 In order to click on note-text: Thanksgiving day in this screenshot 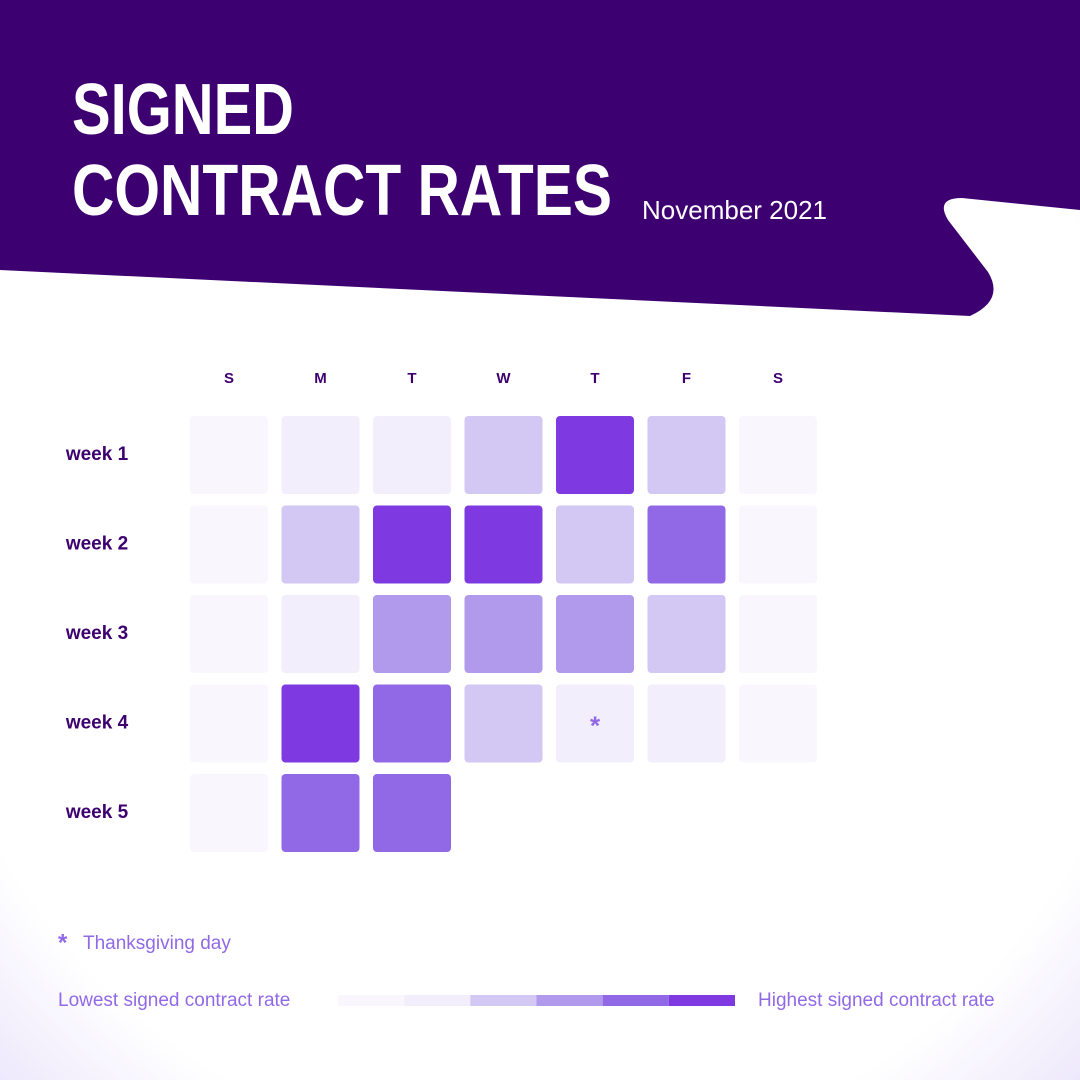, I will do `click(157, 943)`.